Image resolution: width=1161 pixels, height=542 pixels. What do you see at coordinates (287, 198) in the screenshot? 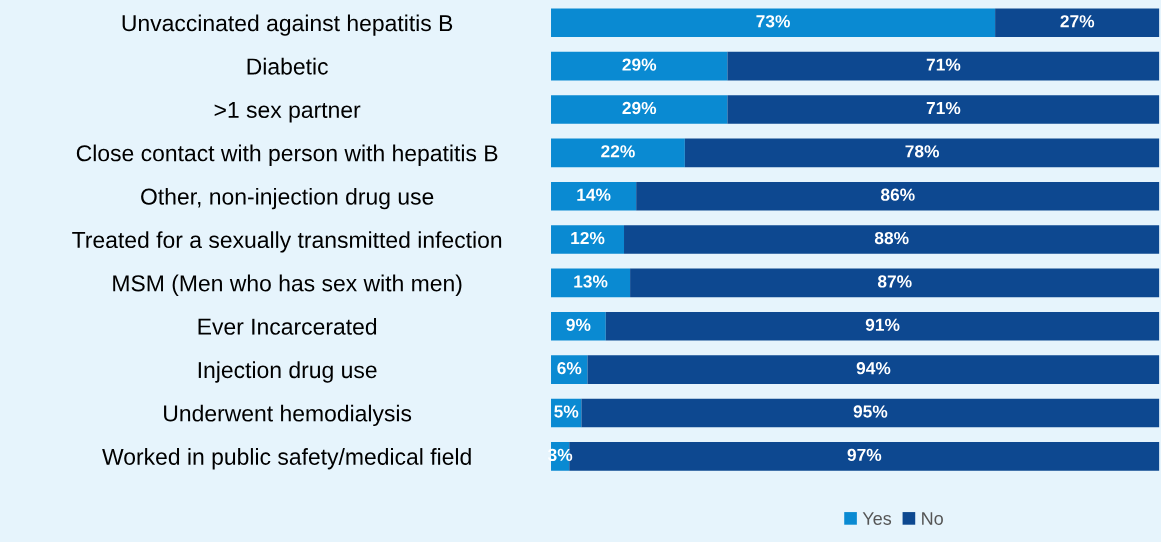
I see `y-tick-label: Other, non-injection drug use` at bounding box center [287, 198].